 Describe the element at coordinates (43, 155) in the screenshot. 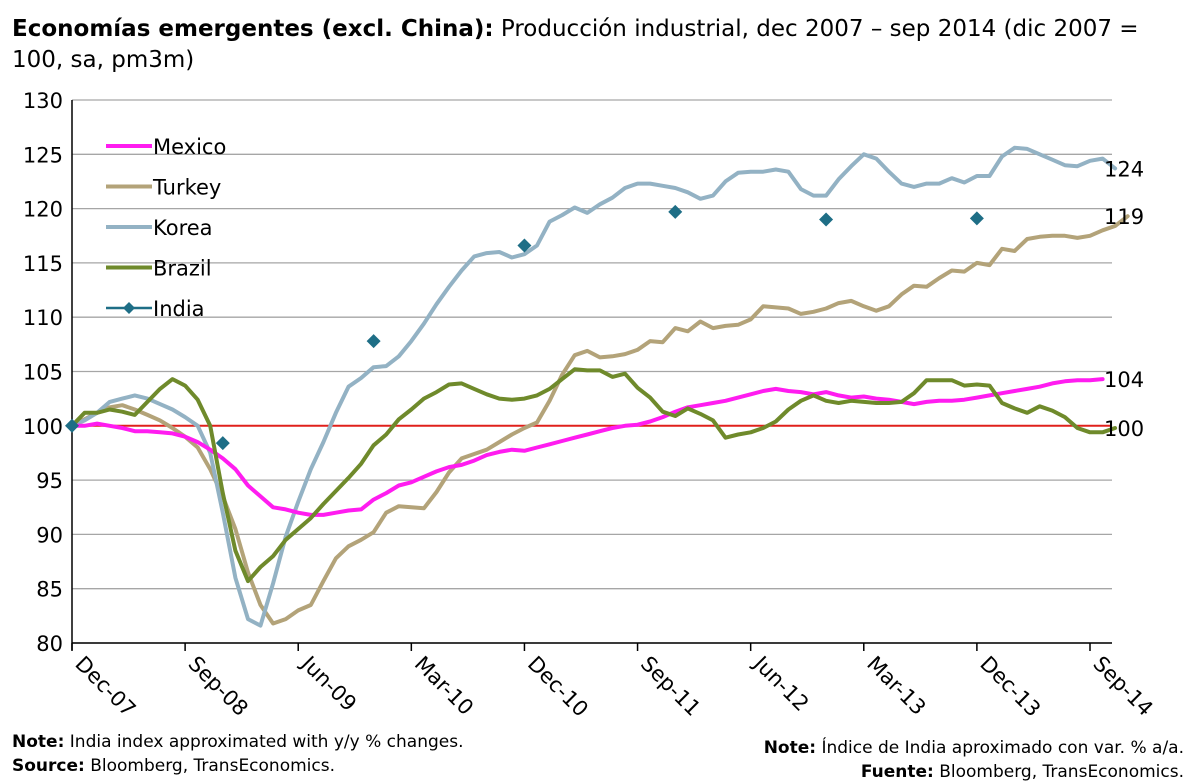

I see `y-tick-label: 125` at that location.